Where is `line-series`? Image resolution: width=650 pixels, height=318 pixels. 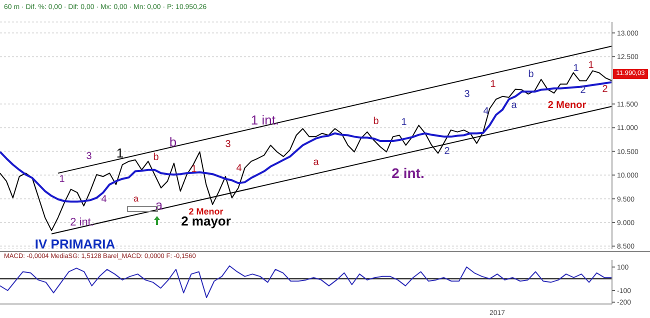 line-series is located at coordinates (306, 281).